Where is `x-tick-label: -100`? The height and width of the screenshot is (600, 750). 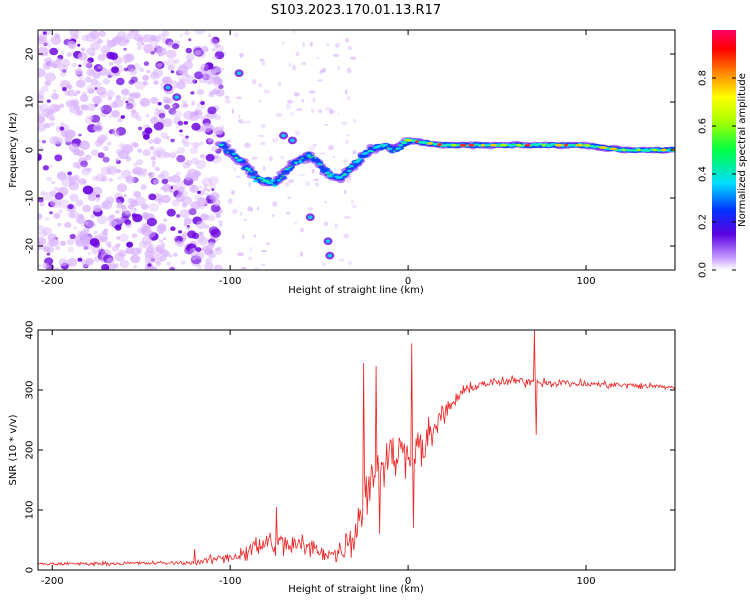
x-tick-label: -100 is located at coordinates (230, 281).